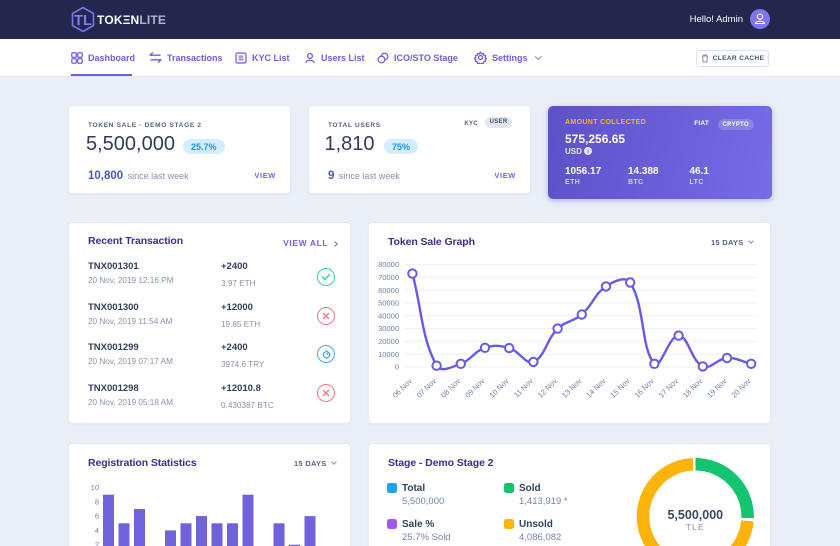 The image size is (840, 546). Describe the element at coordinates (97, 543) in the screenshot. I see `svg-text: 2` at that location.